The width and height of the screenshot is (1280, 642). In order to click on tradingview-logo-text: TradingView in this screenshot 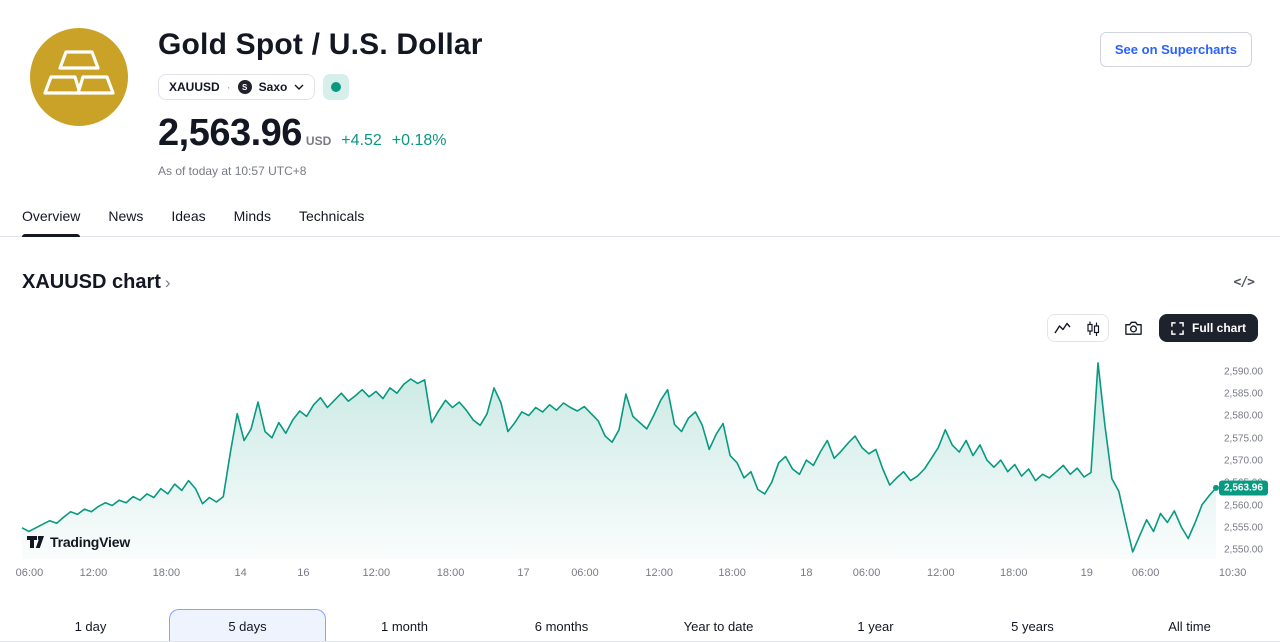, I will do `click(90, 541)`.